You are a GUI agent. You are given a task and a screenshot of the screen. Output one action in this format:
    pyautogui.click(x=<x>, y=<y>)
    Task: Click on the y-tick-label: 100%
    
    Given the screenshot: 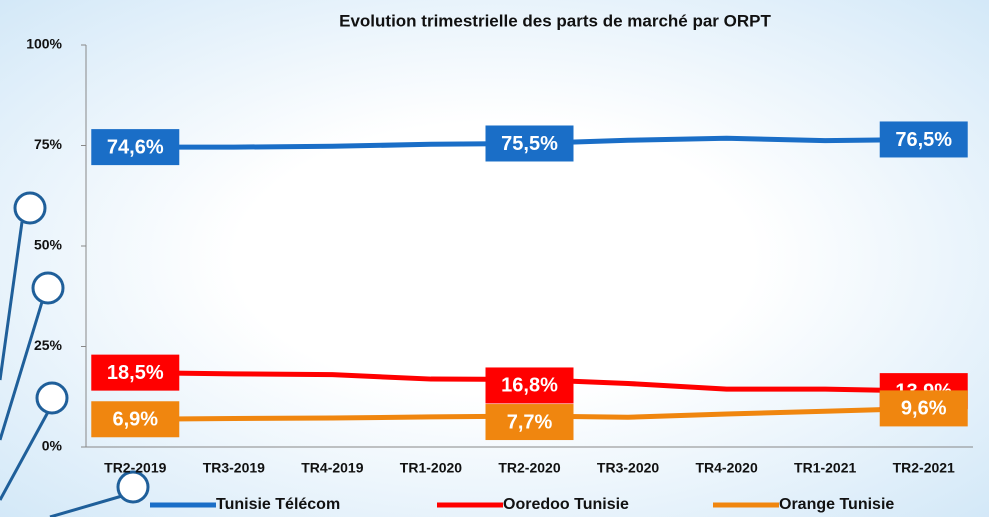 What is the action you would take?
    pyautogui.click(x=44, y=44)
    